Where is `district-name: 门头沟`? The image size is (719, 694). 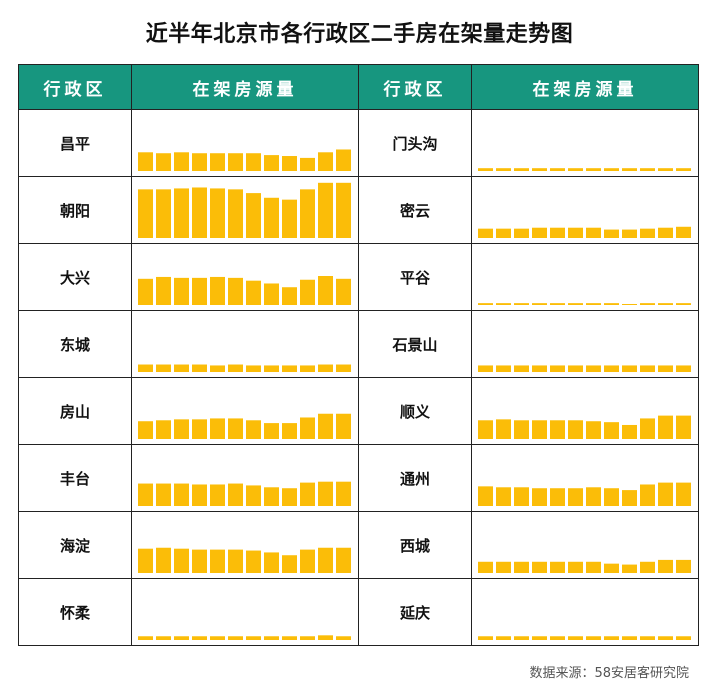 district-name: 门头沟 is located at coordinates (415, 143).